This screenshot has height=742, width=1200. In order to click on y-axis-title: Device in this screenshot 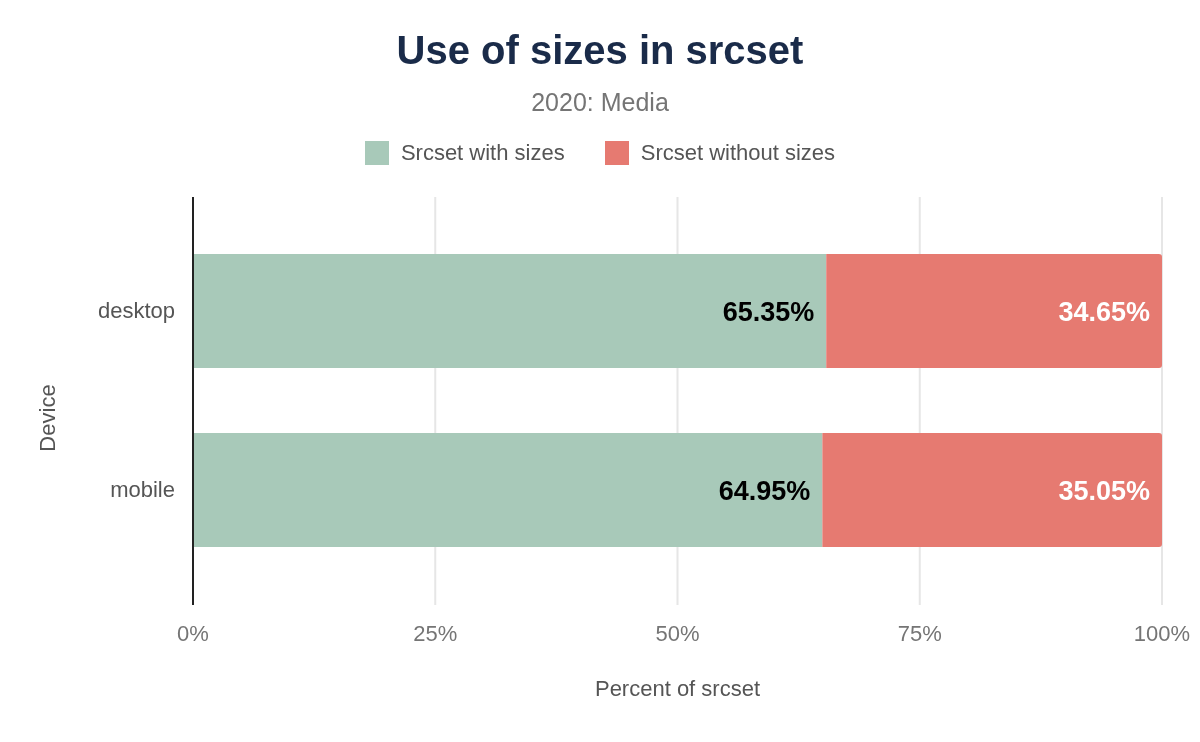, I will do `click(48, 418)`.